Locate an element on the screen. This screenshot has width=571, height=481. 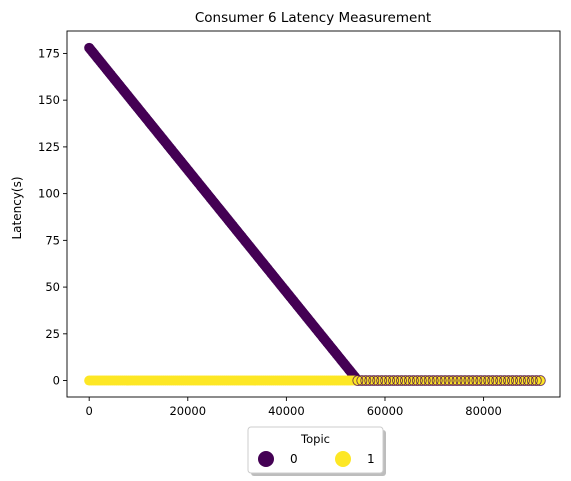
y-tick-label: 175 is located at coordinates (49, 53).